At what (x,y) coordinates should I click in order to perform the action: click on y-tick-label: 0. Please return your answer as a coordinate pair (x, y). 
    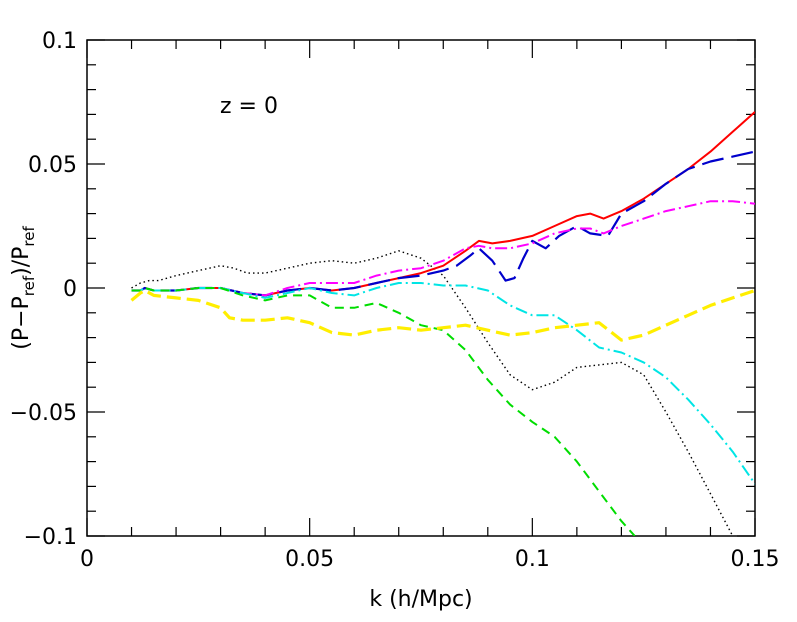
    Looking at the image, I should click on (70, 289).